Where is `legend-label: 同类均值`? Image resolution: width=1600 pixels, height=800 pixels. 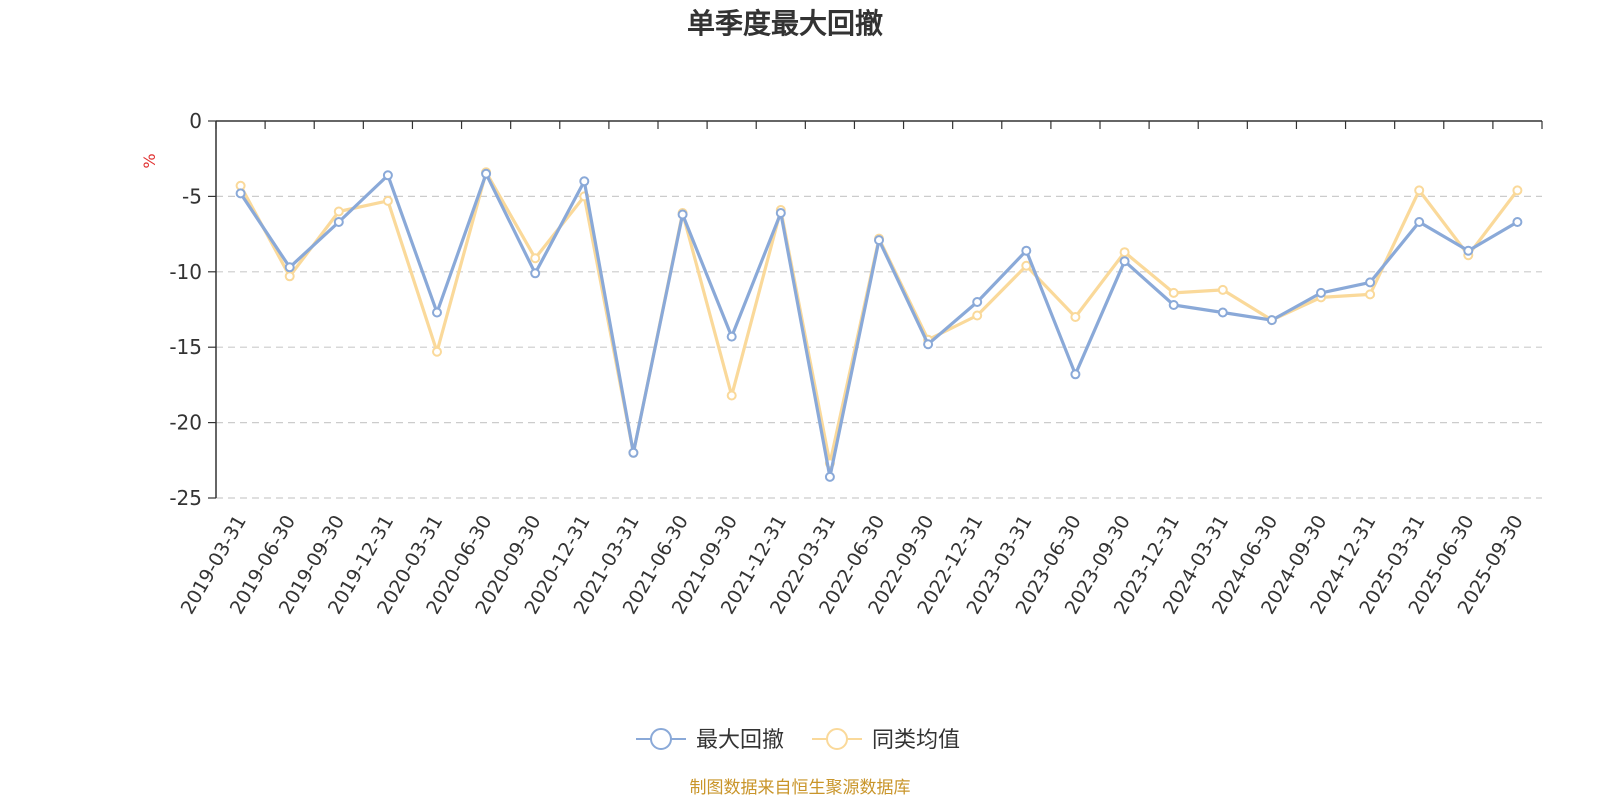
legend-label: 同类均值 is located at coordinates (916, 740).